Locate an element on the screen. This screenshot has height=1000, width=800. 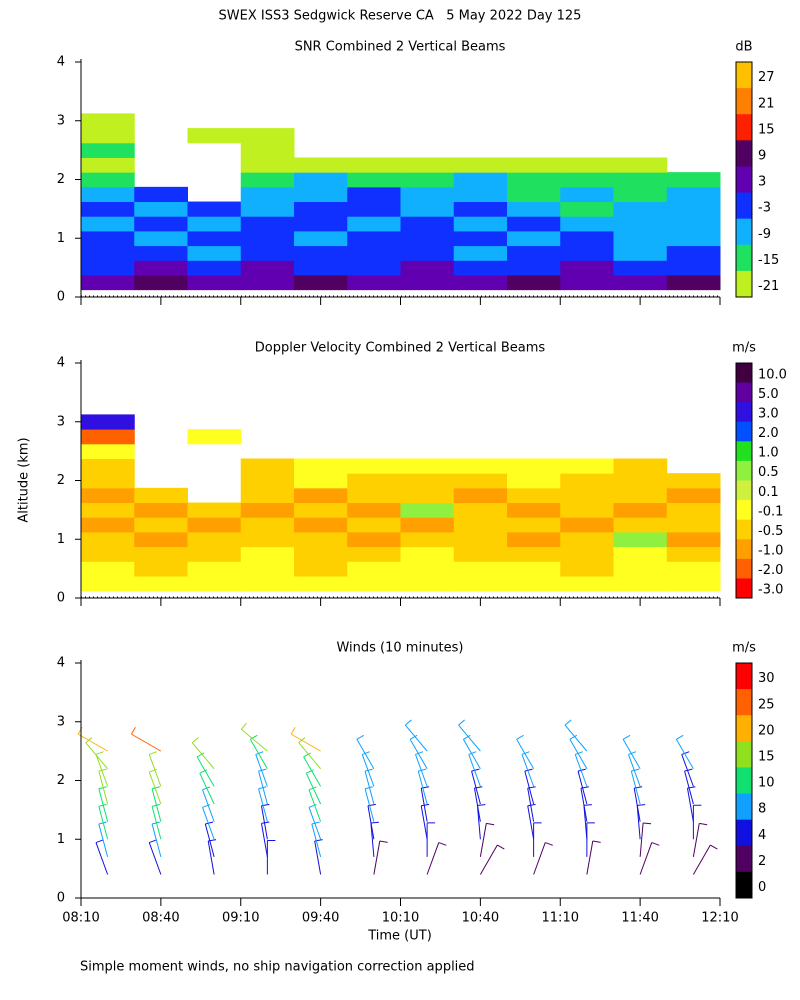
colorbar-label: -3.0 is located at coordinates (770, 590).